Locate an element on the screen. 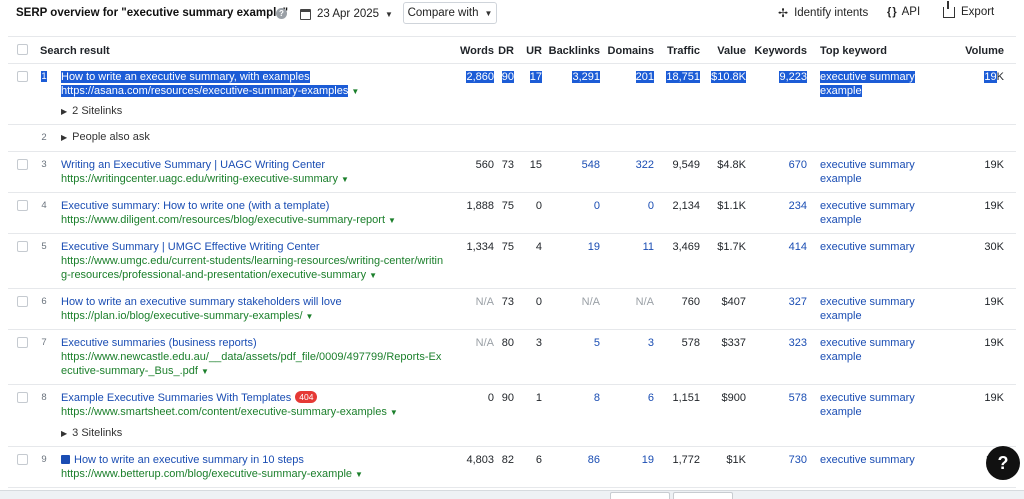 The height and width of the screenshot is (499, 1024). backlinks-link: 8 is located at coordinates (596, 398).